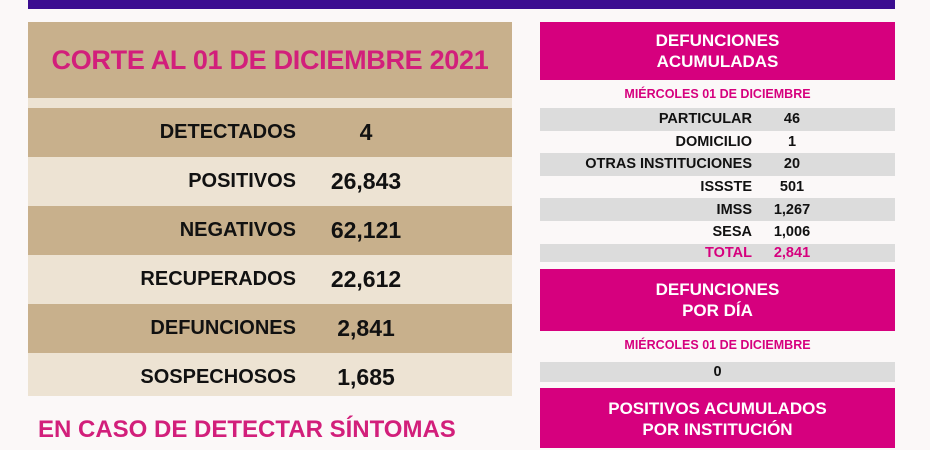 The image size is (930, 450). What do you see at coordinates (717, 51) in the screenshot?
I see `acum-header: DEFUNCIONES ACUMULADAS` at bounding box center [717, 51].